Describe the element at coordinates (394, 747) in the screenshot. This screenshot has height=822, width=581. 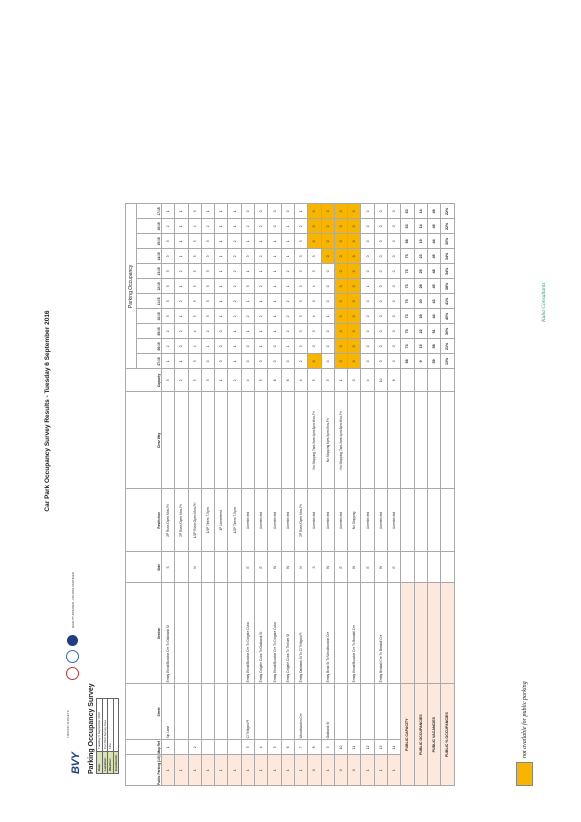
I see `map-ref-cell: 14` at that location.